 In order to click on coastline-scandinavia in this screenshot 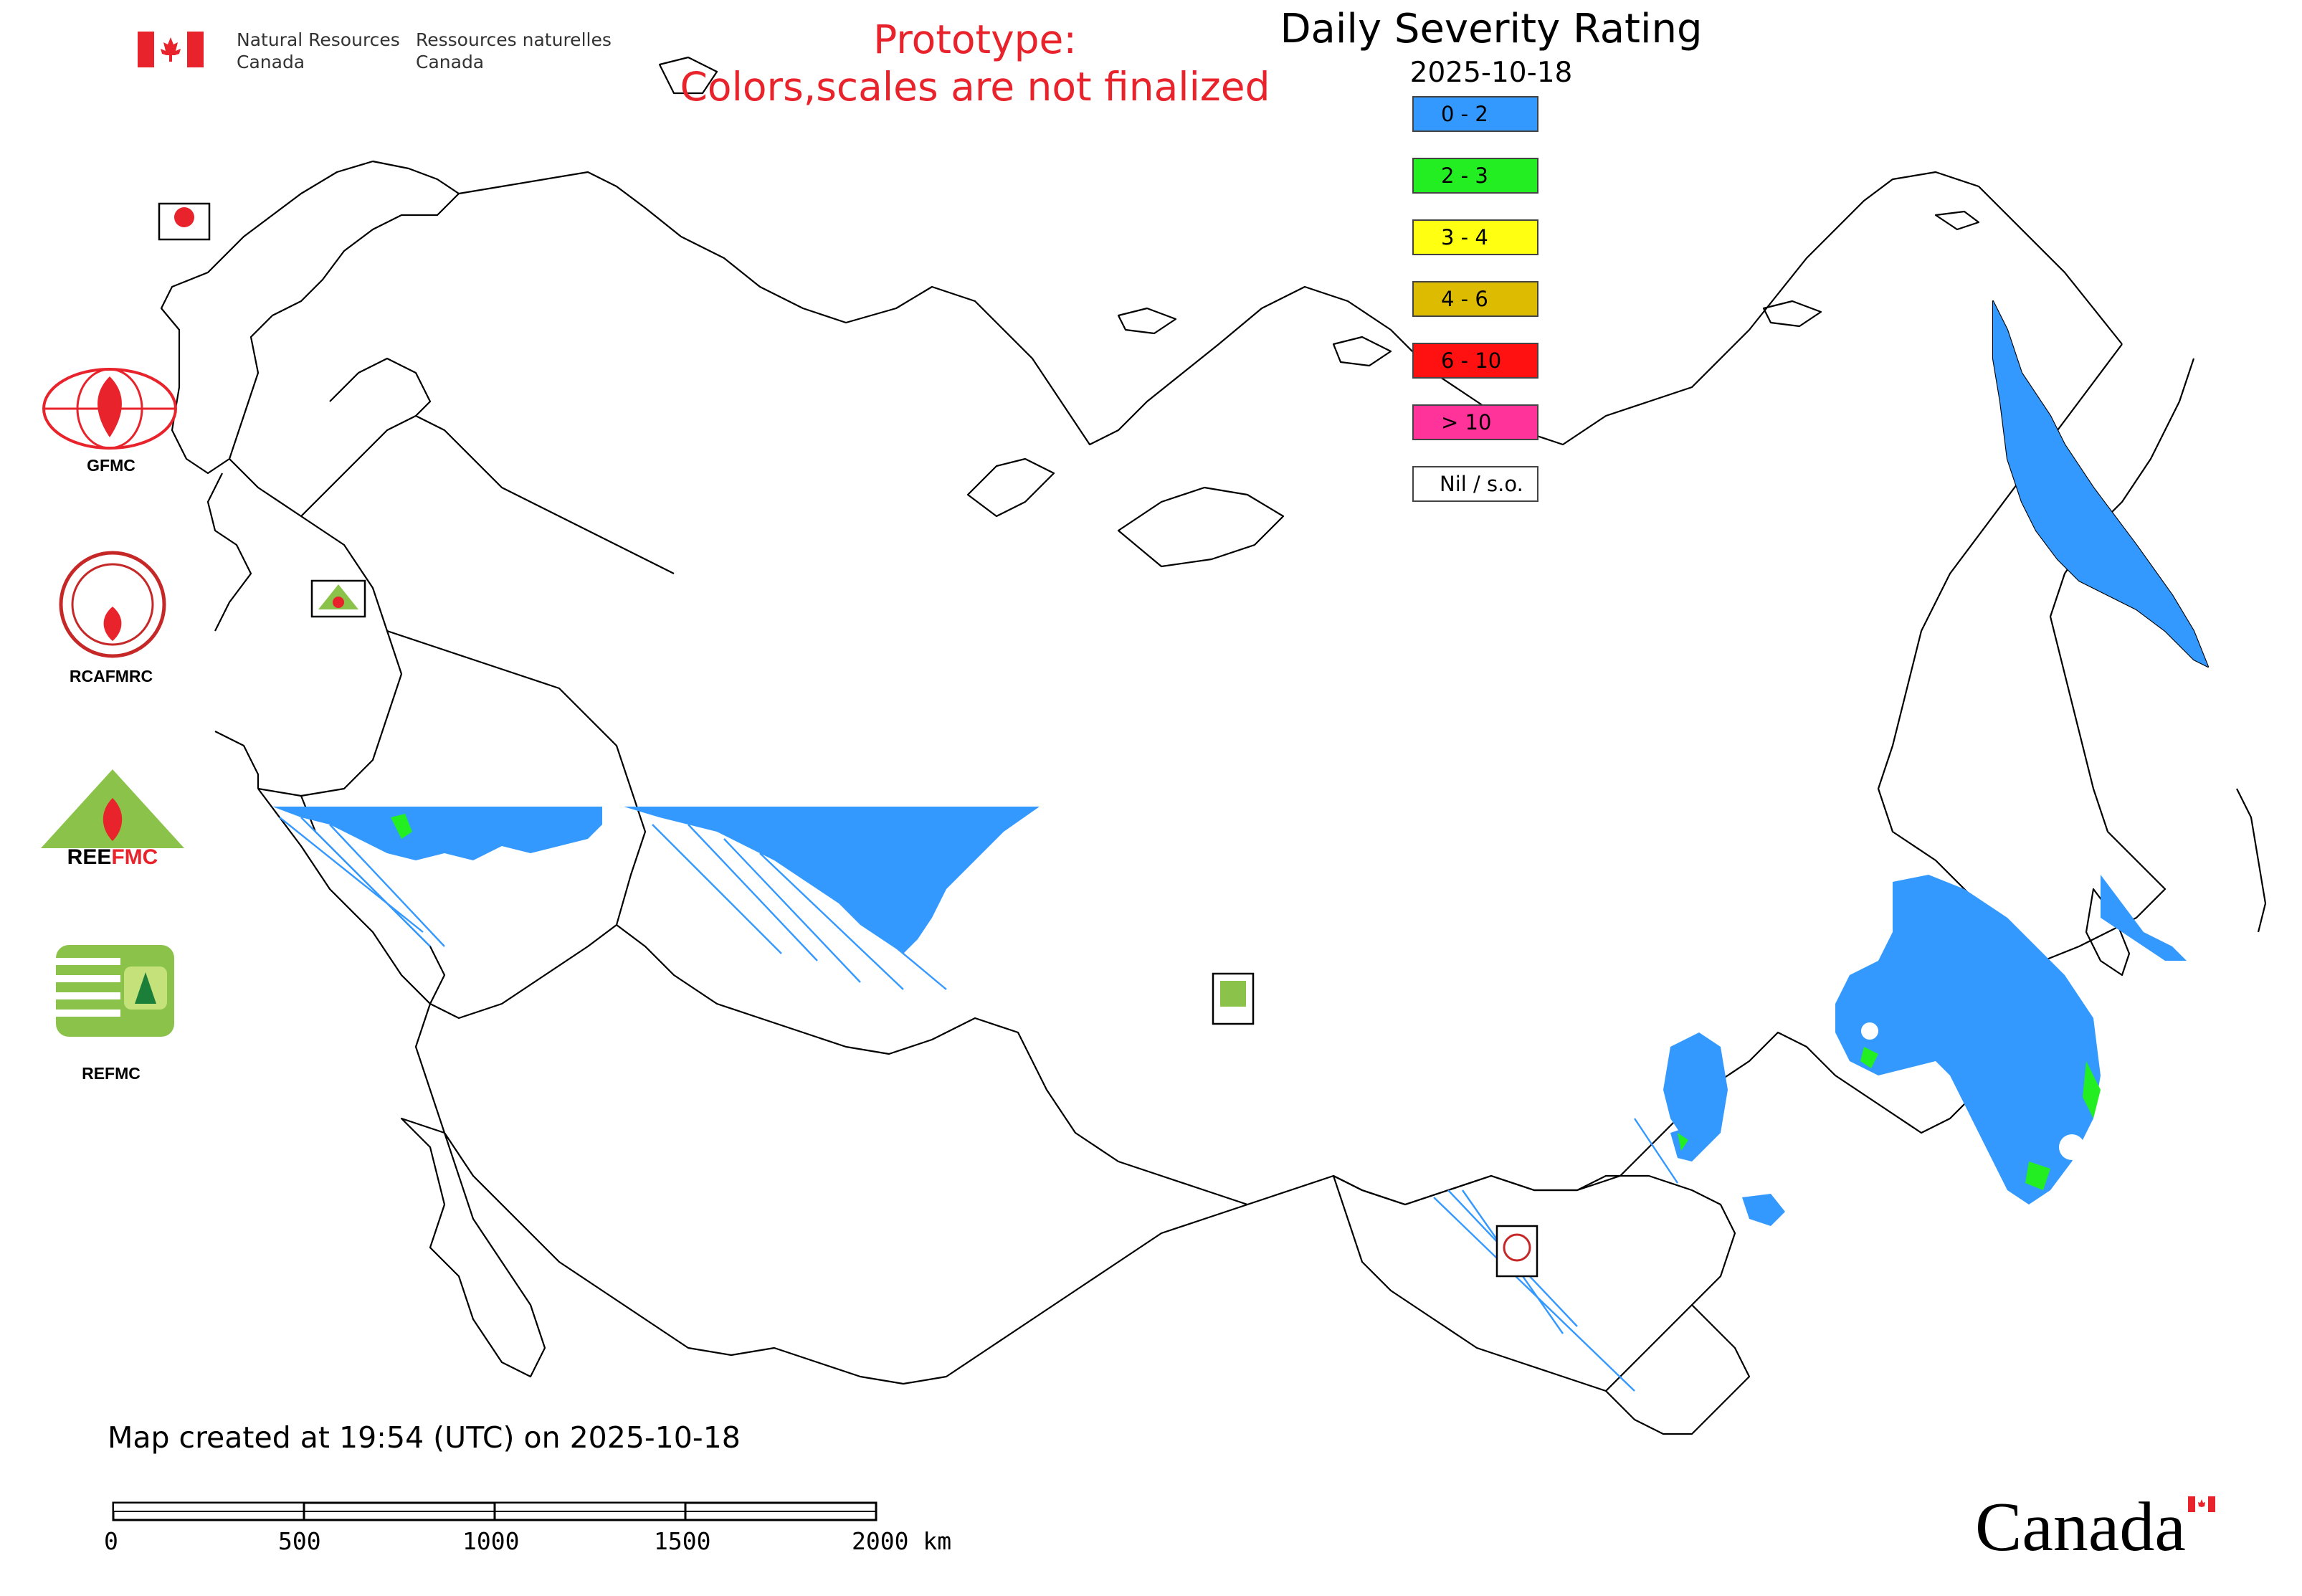, I will do `click(310, 317)`.